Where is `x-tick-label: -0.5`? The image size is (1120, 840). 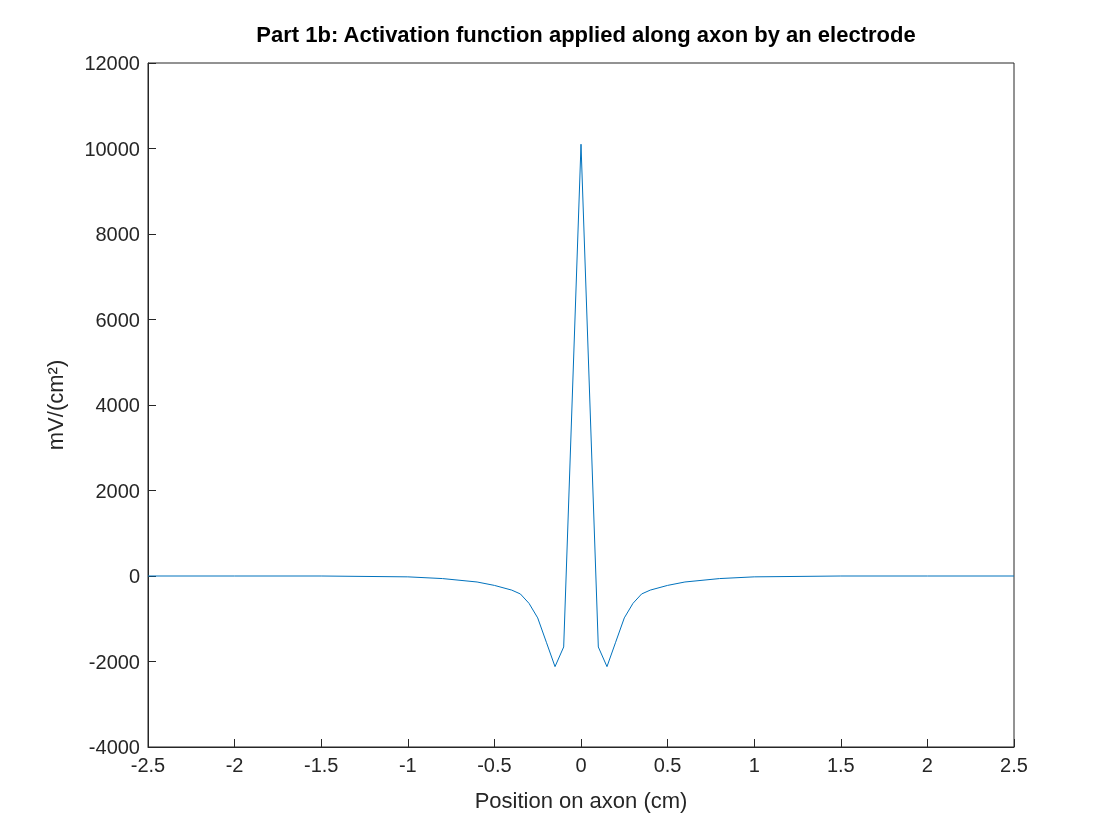 x-tick-label: -0.5 is located at coordinates (494, 765).